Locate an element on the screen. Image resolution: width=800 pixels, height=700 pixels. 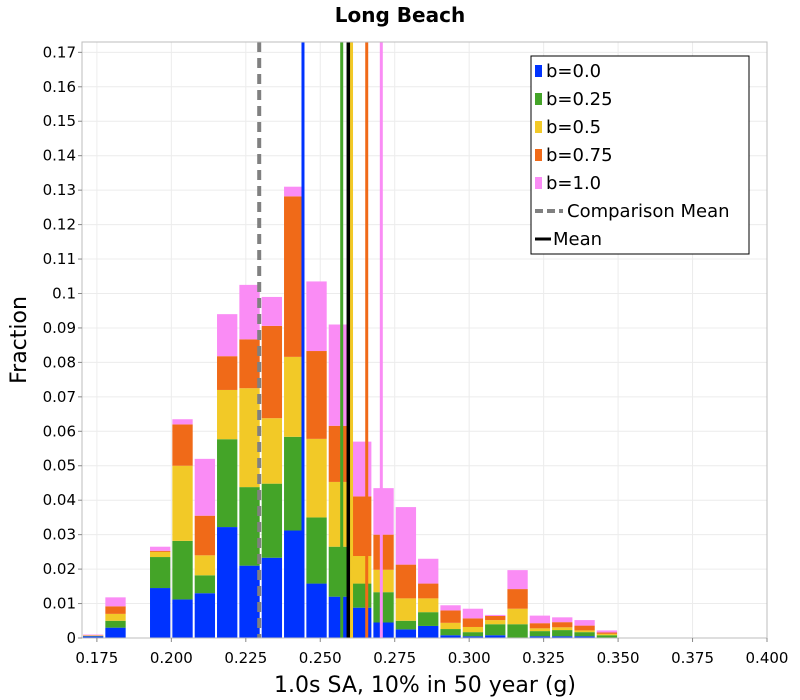
y-tick-label: 0.16 is located at coordinates (59, 87).